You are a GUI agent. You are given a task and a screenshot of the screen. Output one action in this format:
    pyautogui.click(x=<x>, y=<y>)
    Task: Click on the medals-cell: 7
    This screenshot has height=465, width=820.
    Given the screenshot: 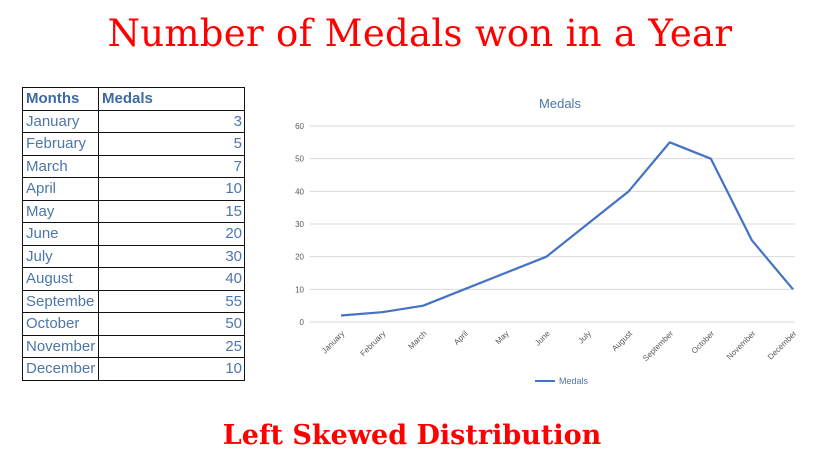 What is the action you would take?
    pyautogui.click(x=171, y=166)
    